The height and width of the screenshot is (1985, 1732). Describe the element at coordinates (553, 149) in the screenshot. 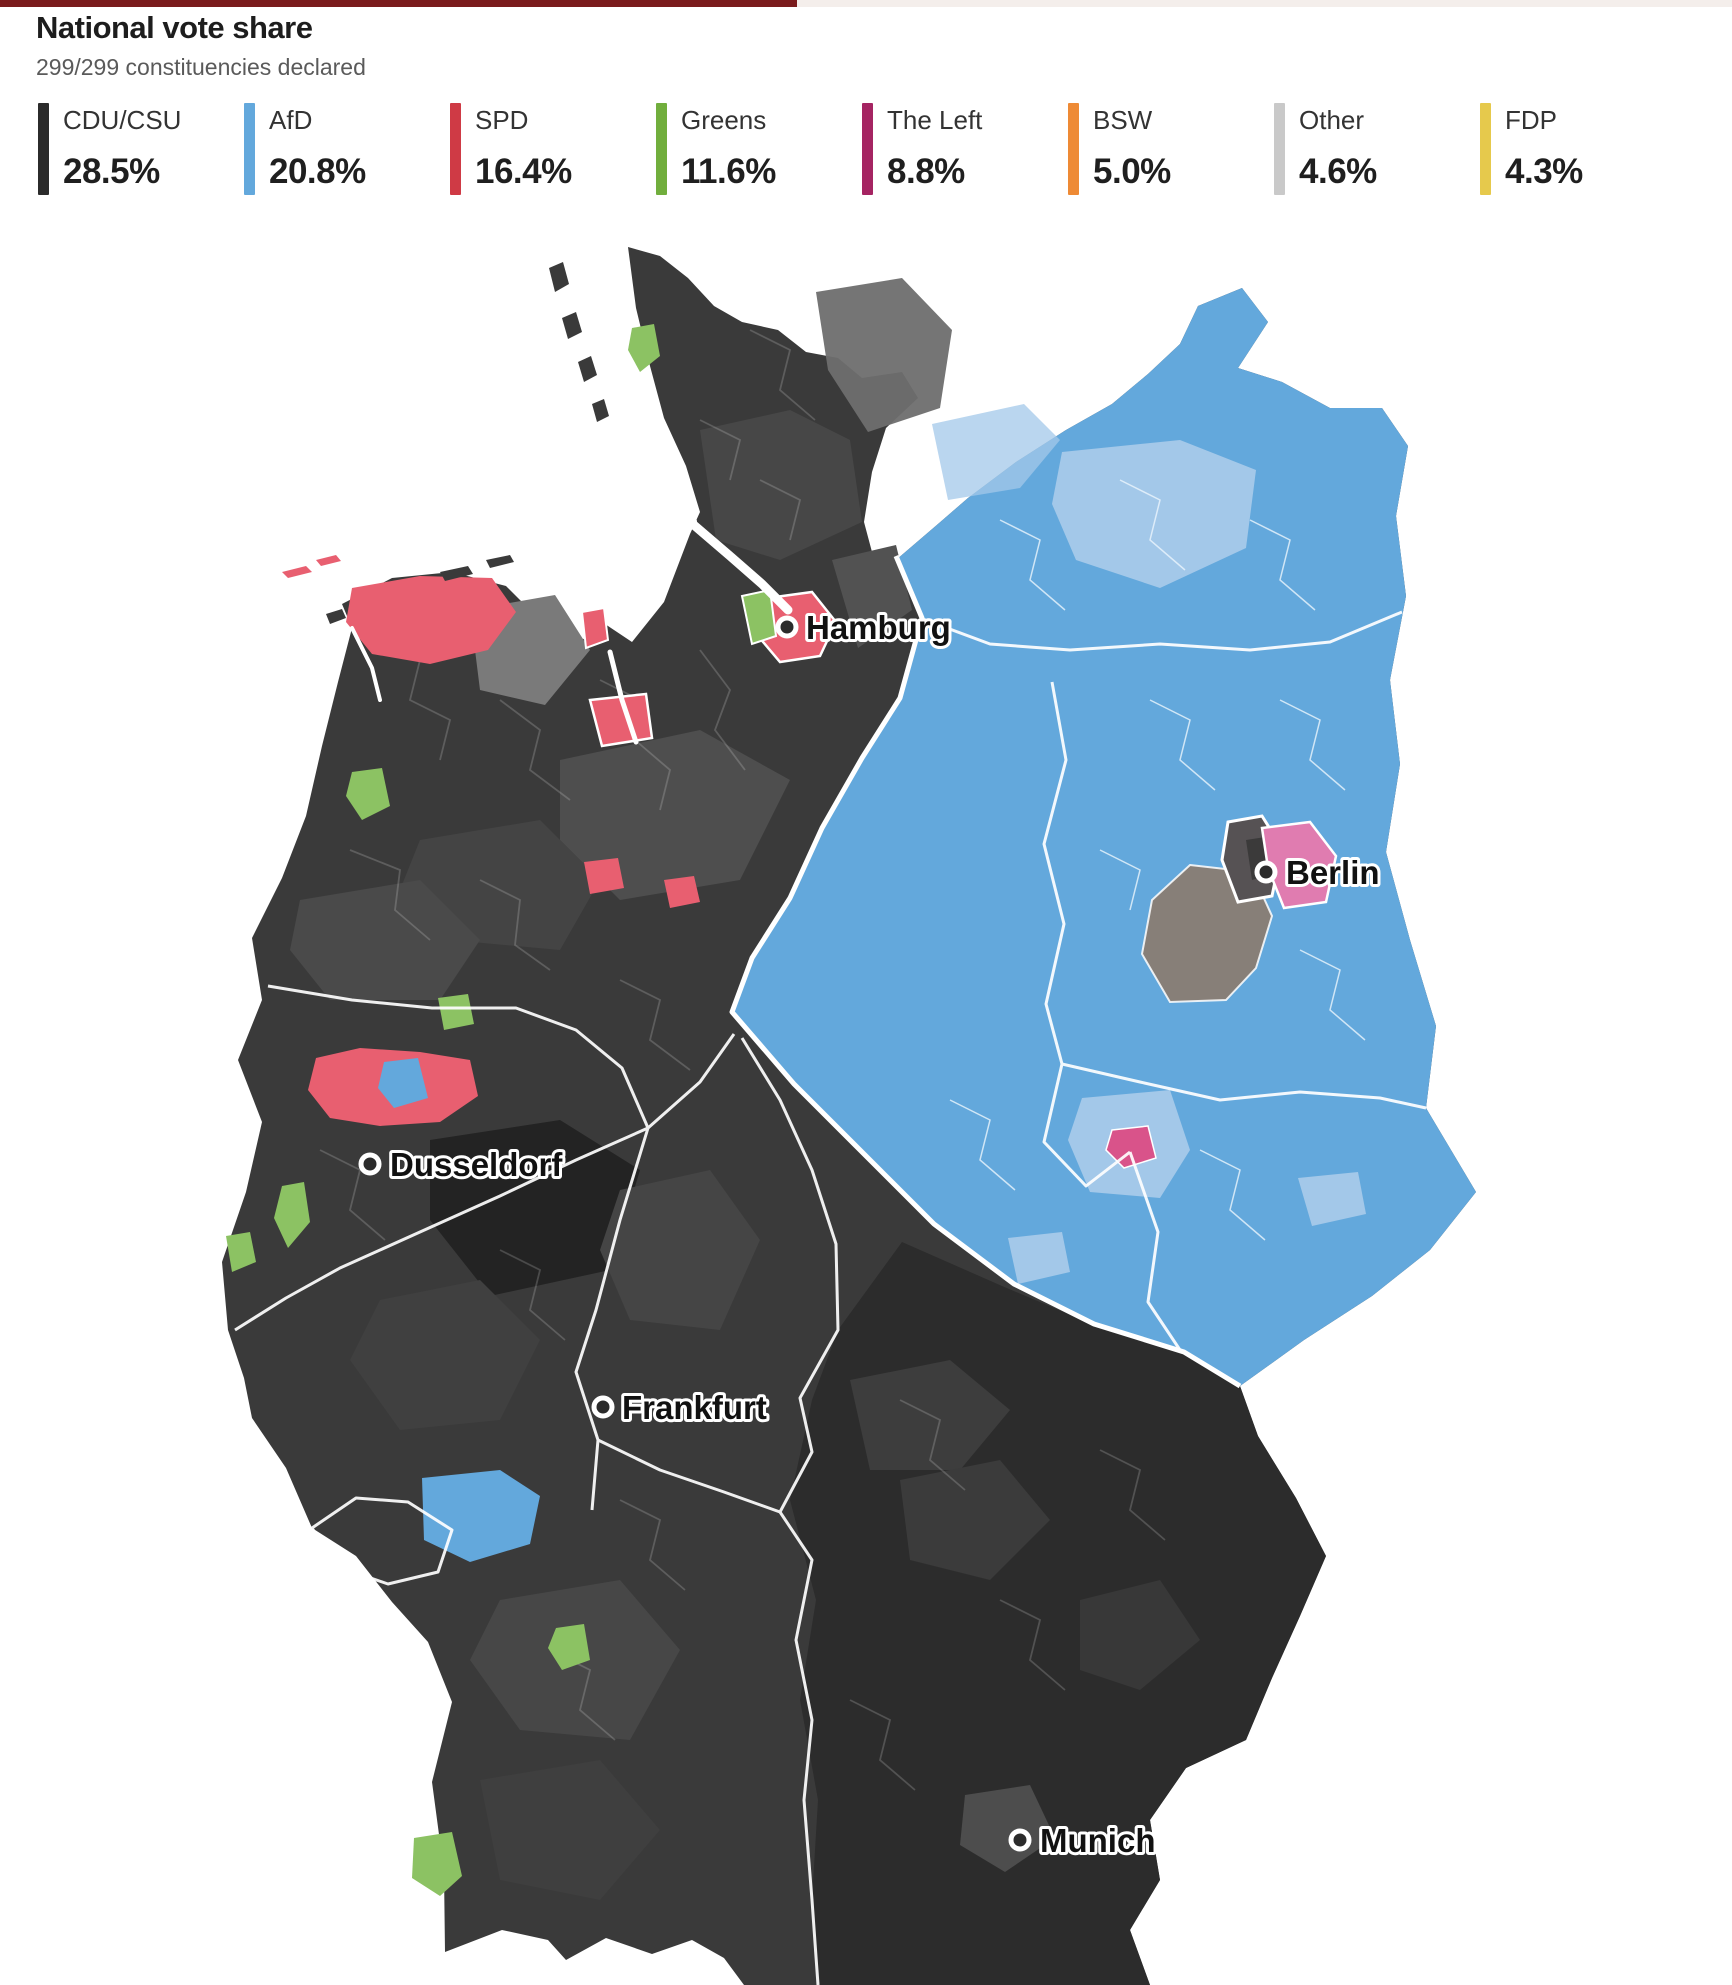

I see `legend-item-spd: SPD 16.4%` at that location.